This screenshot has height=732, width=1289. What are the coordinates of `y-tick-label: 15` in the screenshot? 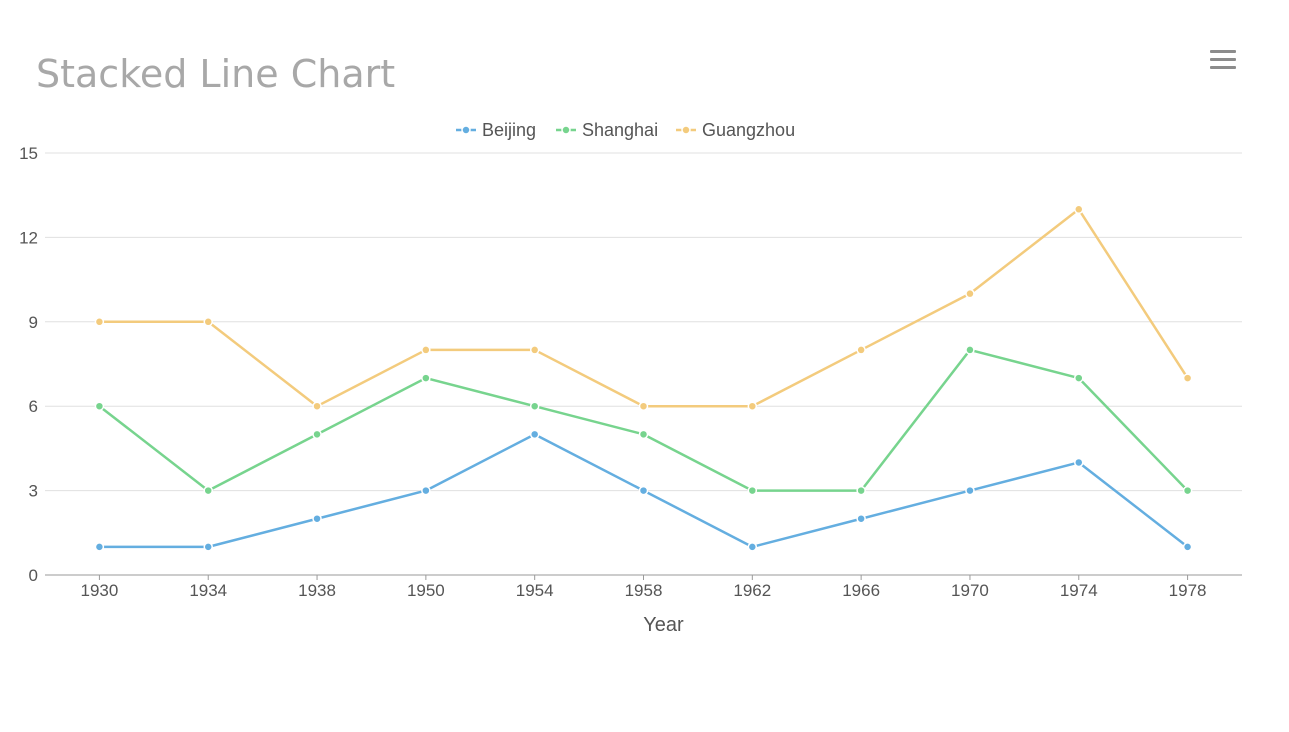 It's located at (28, 153).